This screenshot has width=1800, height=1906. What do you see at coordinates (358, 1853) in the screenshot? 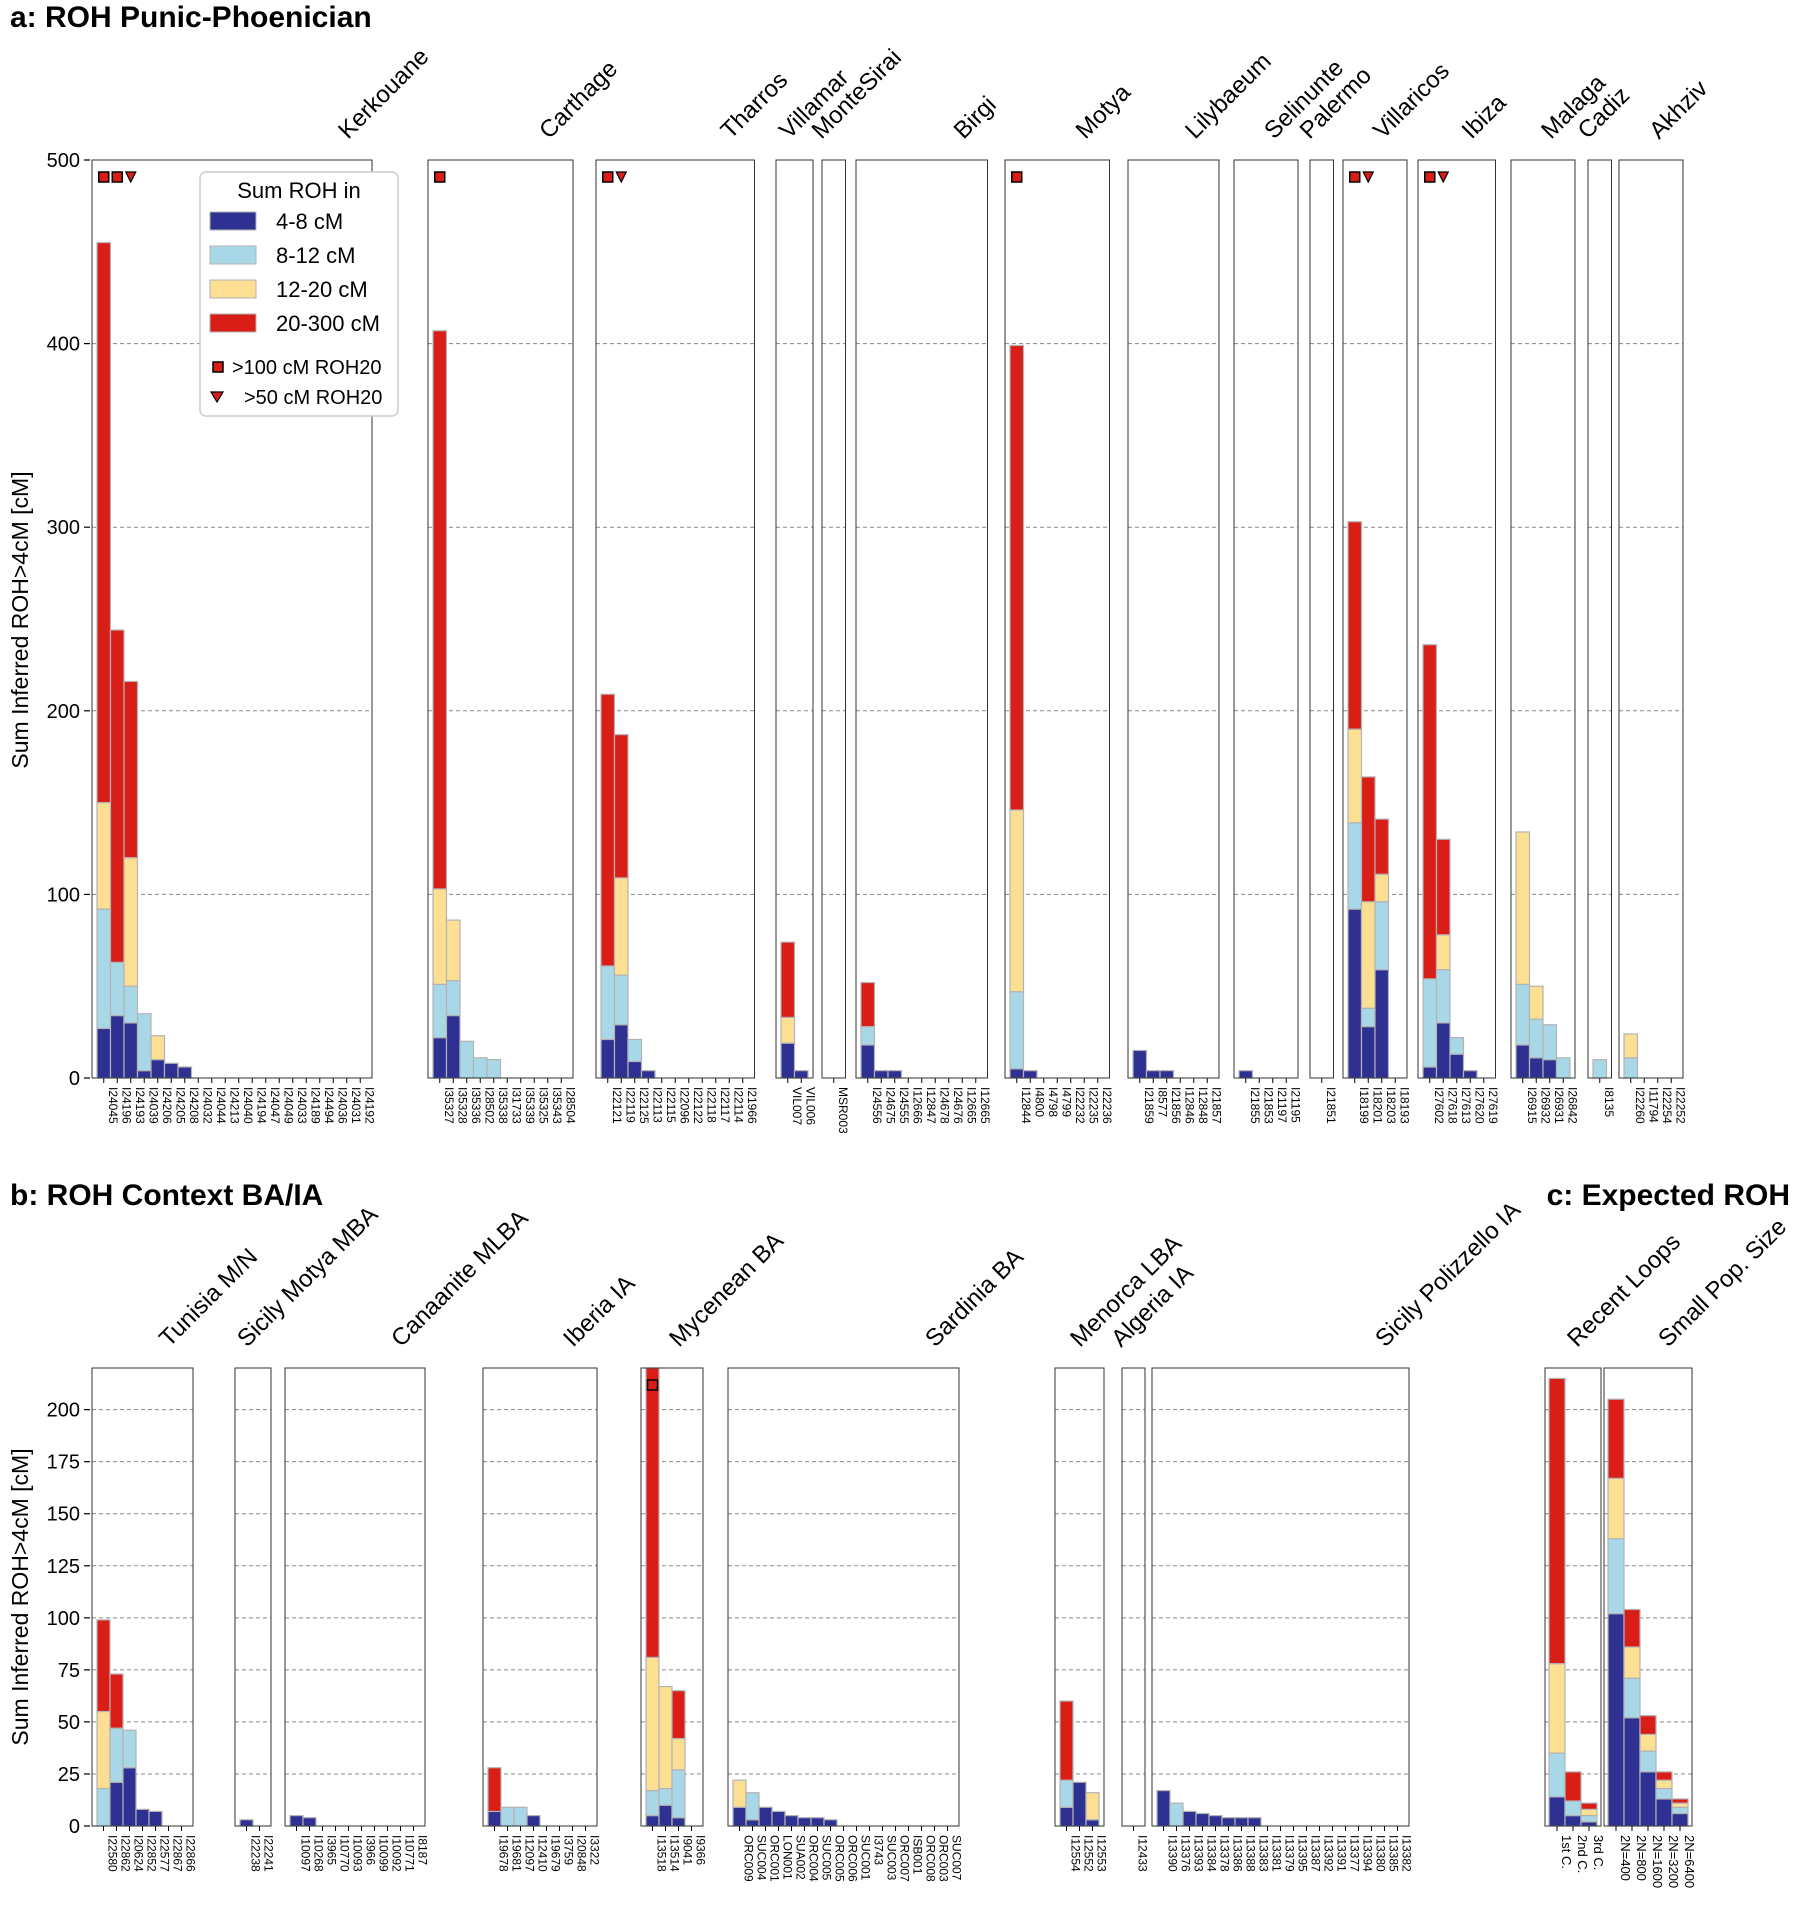
I see `sample-label: I10093` at bounding box center [358, 1853].